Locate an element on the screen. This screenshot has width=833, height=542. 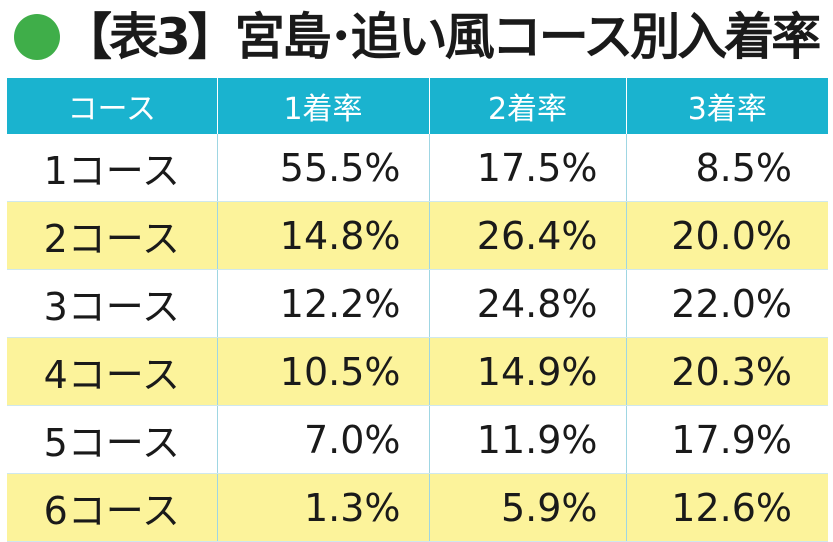
rate-cell: 8.5% is located at coordinates (727, 168).